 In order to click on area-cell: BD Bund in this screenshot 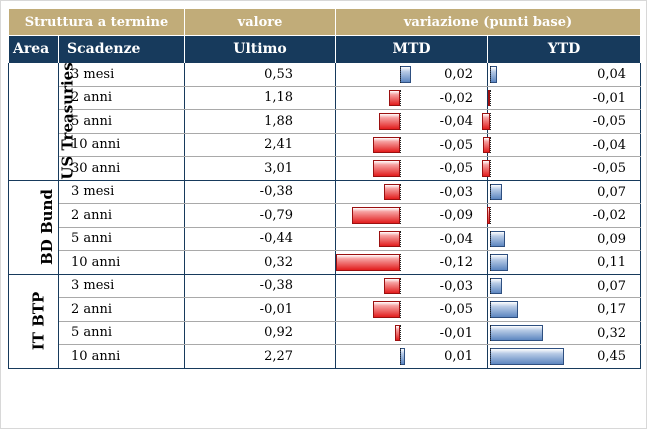, I will do `click(33, 227)`.